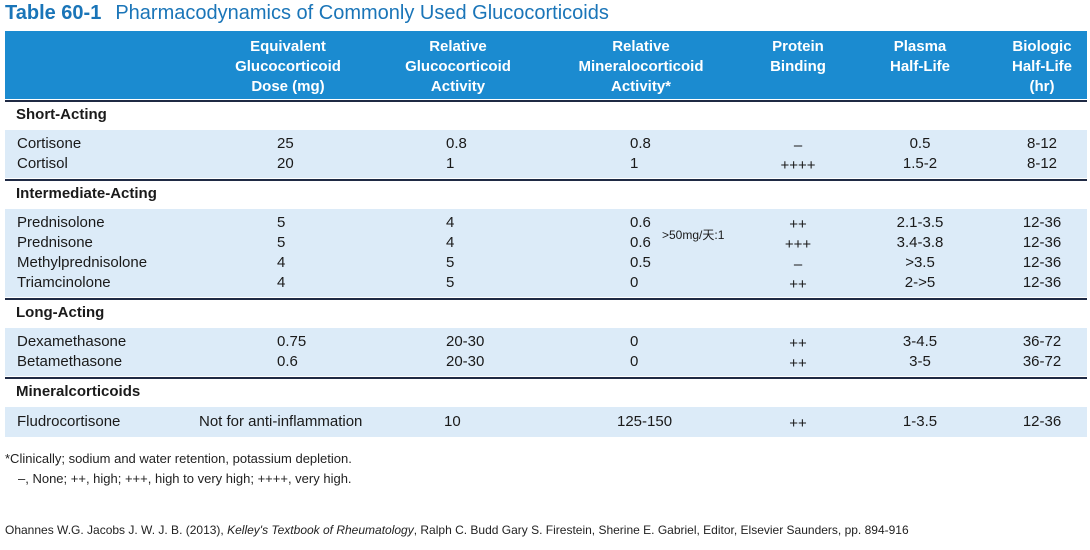 Image resolution: width=1090 pixels, height=550 pixels. What do you see at coordinates (798, 244) in the screenshot?
I see `table-cell: +++` at bounding box center [798, 244].